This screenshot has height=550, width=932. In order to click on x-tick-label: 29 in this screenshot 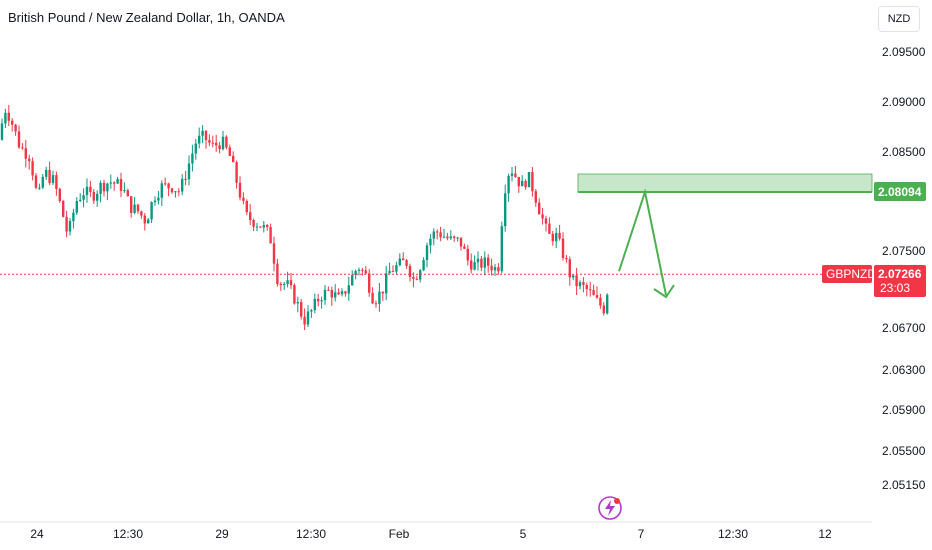, I will do `click(222, 534)`.